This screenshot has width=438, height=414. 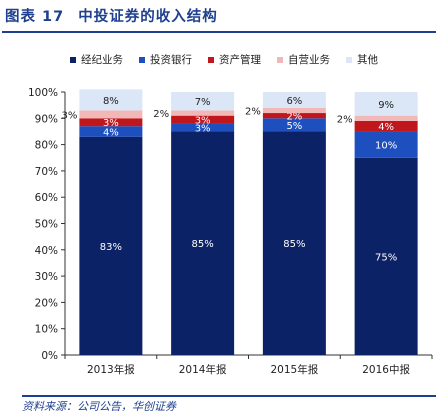 I want to click on data-label: 10%, so click(x=386, y=146).